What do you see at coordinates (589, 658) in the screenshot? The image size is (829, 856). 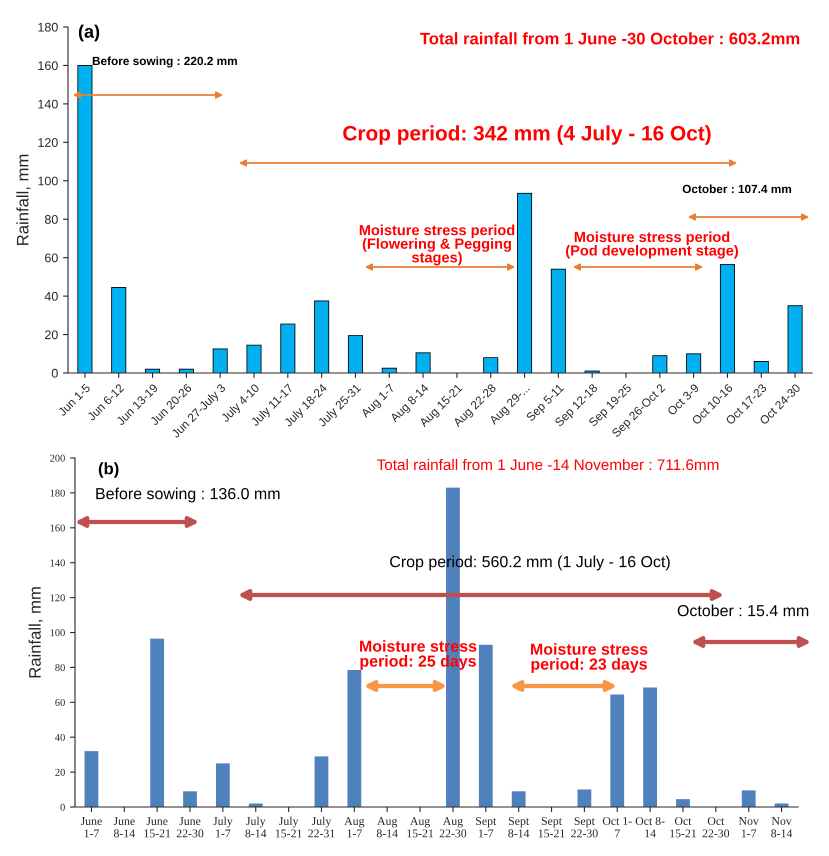 I see `annotation: Moisture stress period: 23 days` at bounding box center [589, 658].